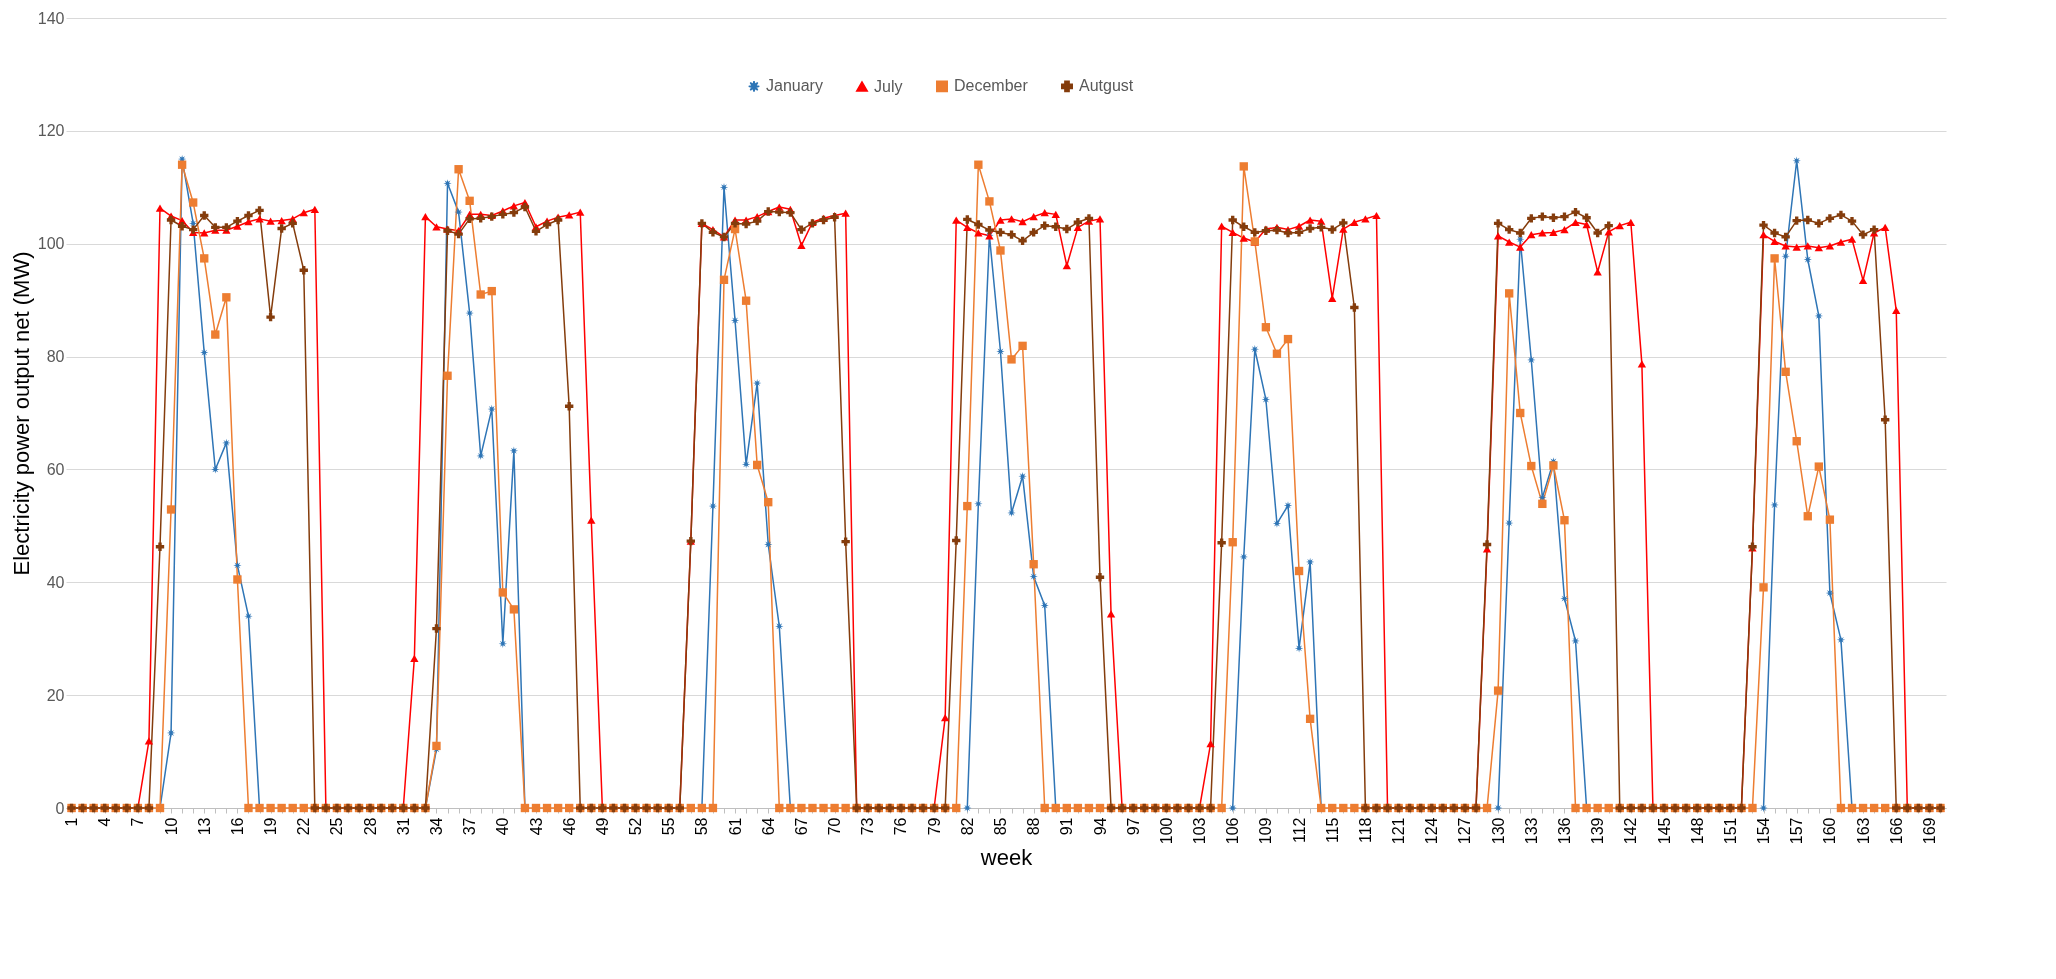 This screenshot has width=2056, height=979. I want to click on x-tick-label: 82, so click(967, 826).